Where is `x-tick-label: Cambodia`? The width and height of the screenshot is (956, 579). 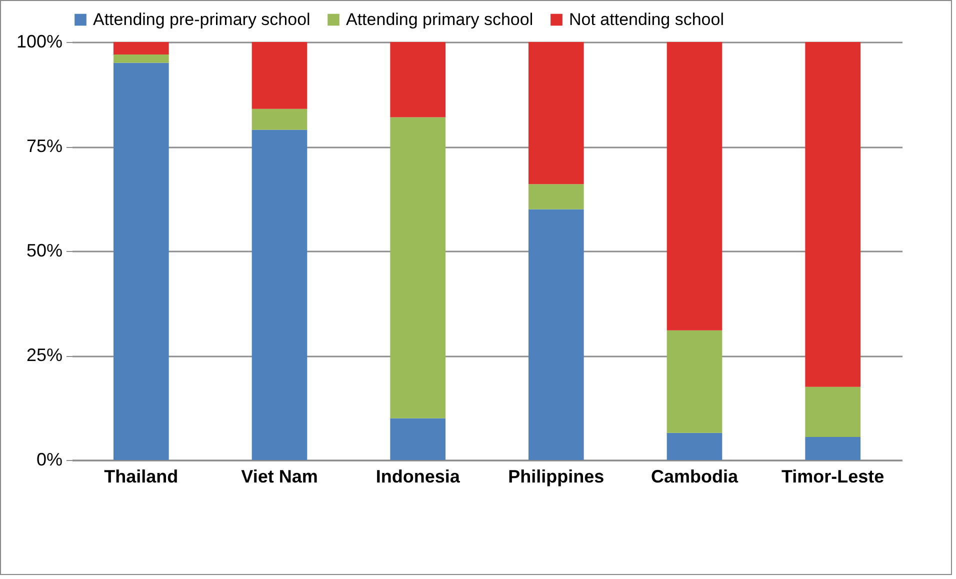
x-tick-label: Cambodia is located at coordinates (694, 476).